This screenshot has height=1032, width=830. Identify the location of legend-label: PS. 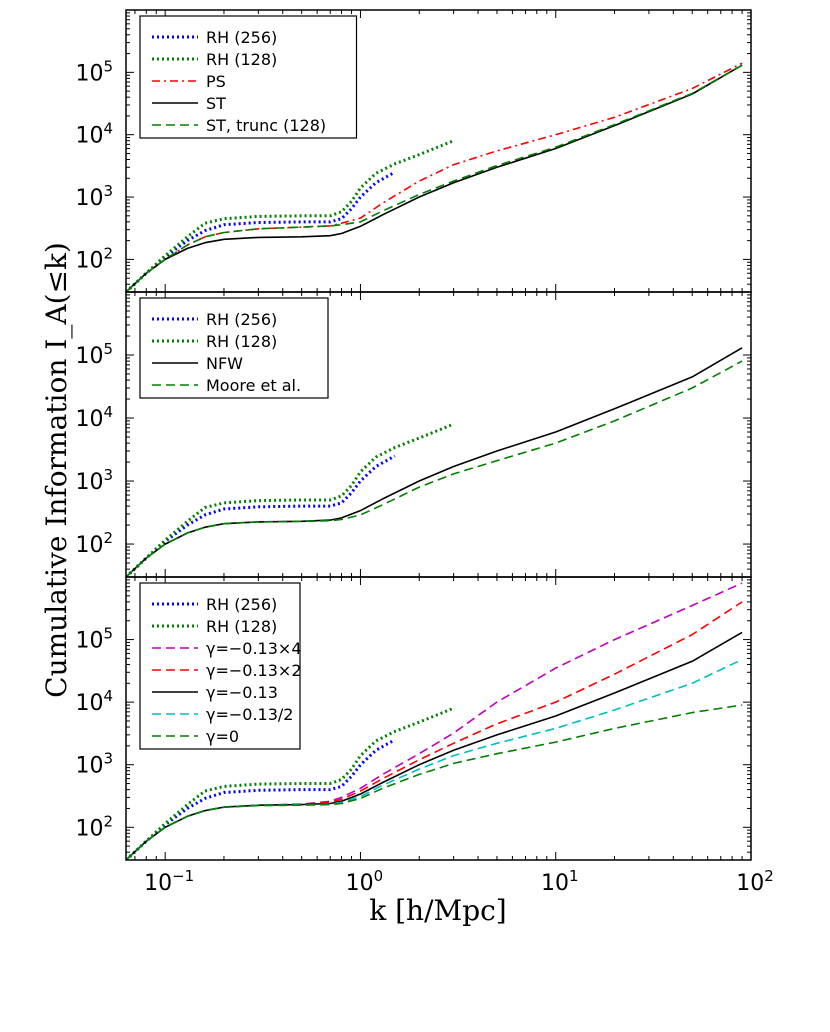
(216, 81).